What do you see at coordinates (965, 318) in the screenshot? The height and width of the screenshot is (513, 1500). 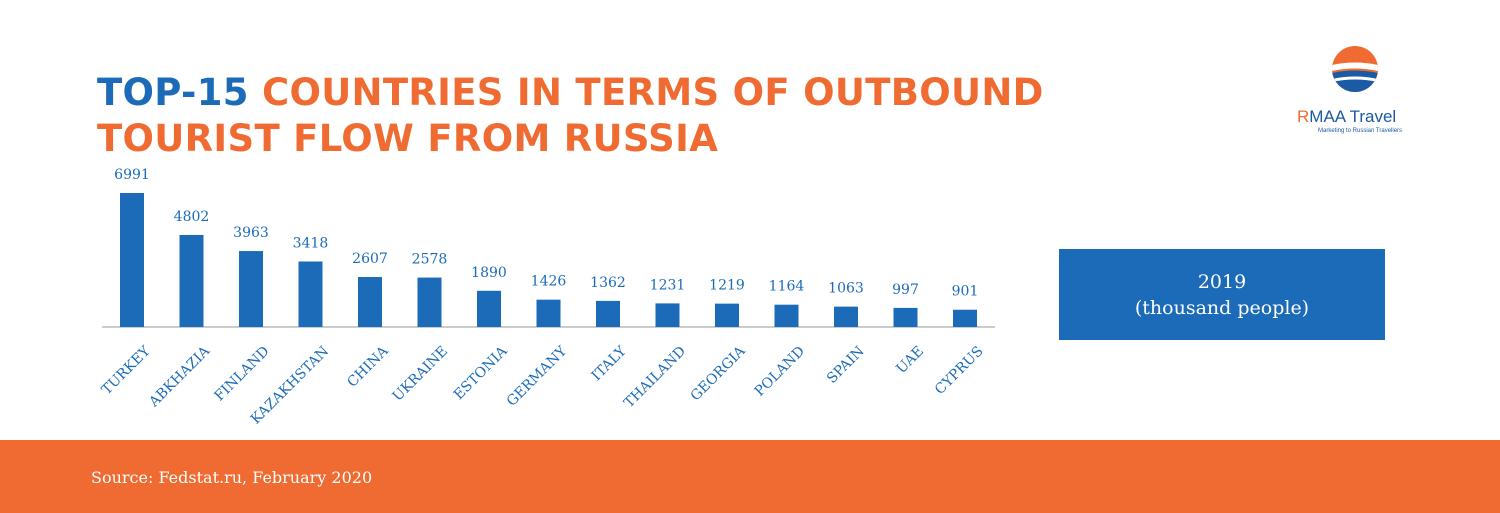 I see `bar-cyprus` at bounding box center [965, 318].